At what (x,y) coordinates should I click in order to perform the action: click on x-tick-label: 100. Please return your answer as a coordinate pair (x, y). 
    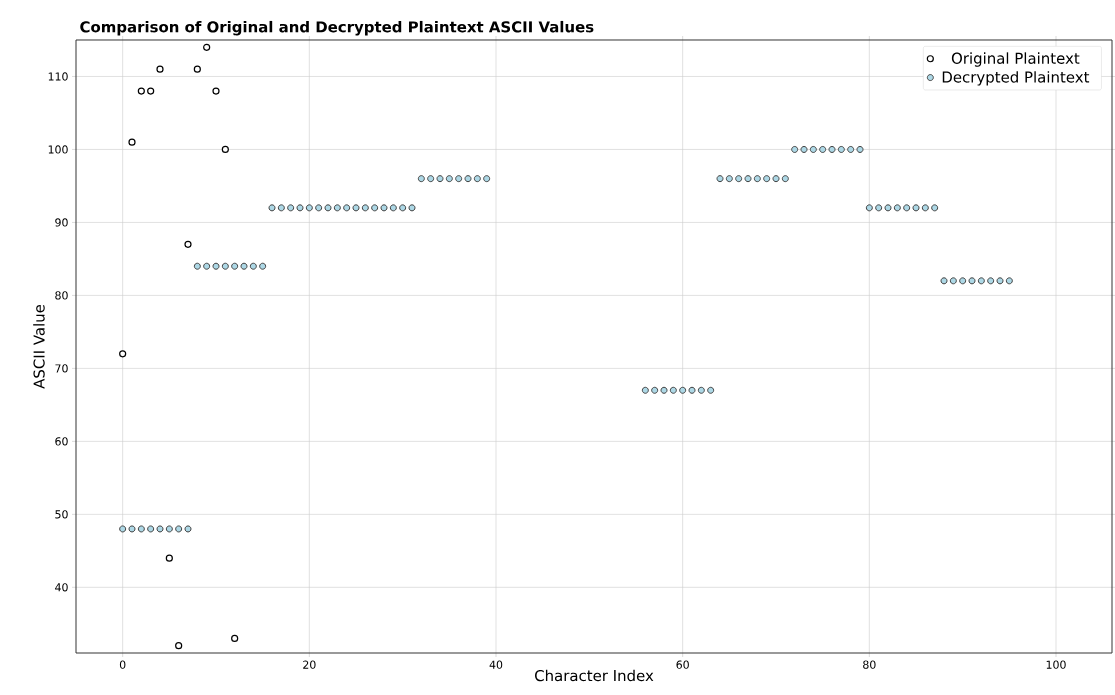
    Looking at the image, I should click on (1056, 664).